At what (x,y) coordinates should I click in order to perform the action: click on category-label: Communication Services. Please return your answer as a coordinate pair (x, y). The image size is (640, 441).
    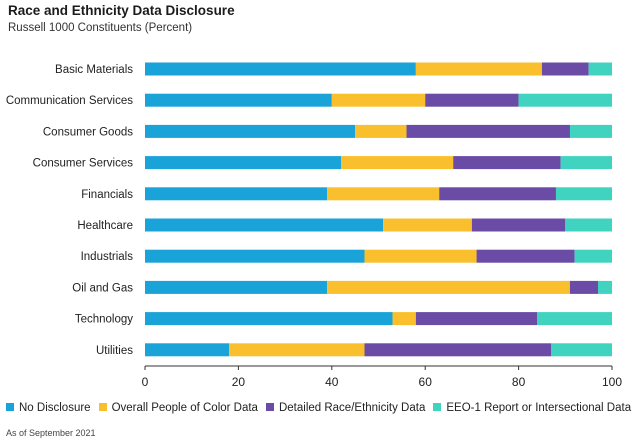
    Looking at the image, I should click on (69, 101).